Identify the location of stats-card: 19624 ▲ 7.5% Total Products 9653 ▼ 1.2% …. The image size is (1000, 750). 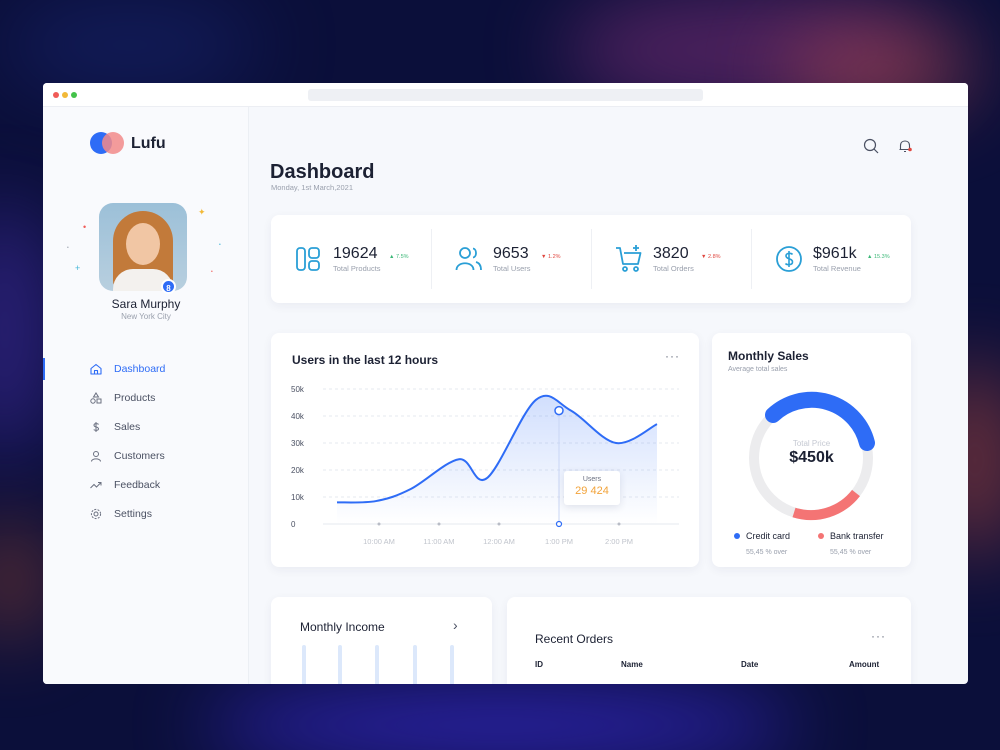
(591, 259).